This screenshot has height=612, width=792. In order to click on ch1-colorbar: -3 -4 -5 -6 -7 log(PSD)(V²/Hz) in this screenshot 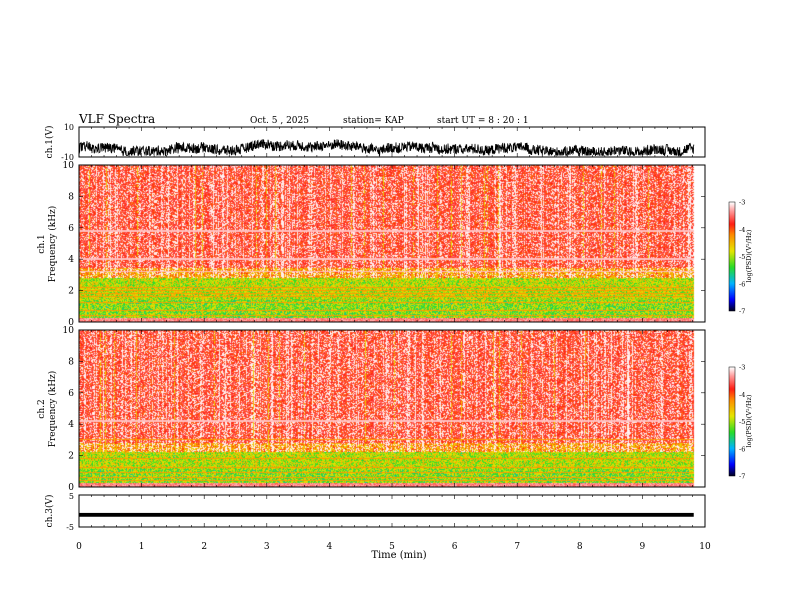, I will do `click(740, 257)`.